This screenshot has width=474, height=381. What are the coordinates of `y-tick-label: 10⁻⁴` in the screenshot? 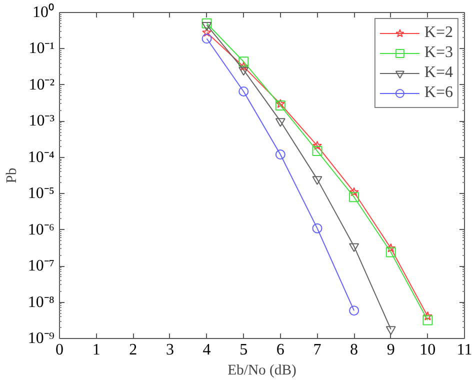 It's located at (41, 157).